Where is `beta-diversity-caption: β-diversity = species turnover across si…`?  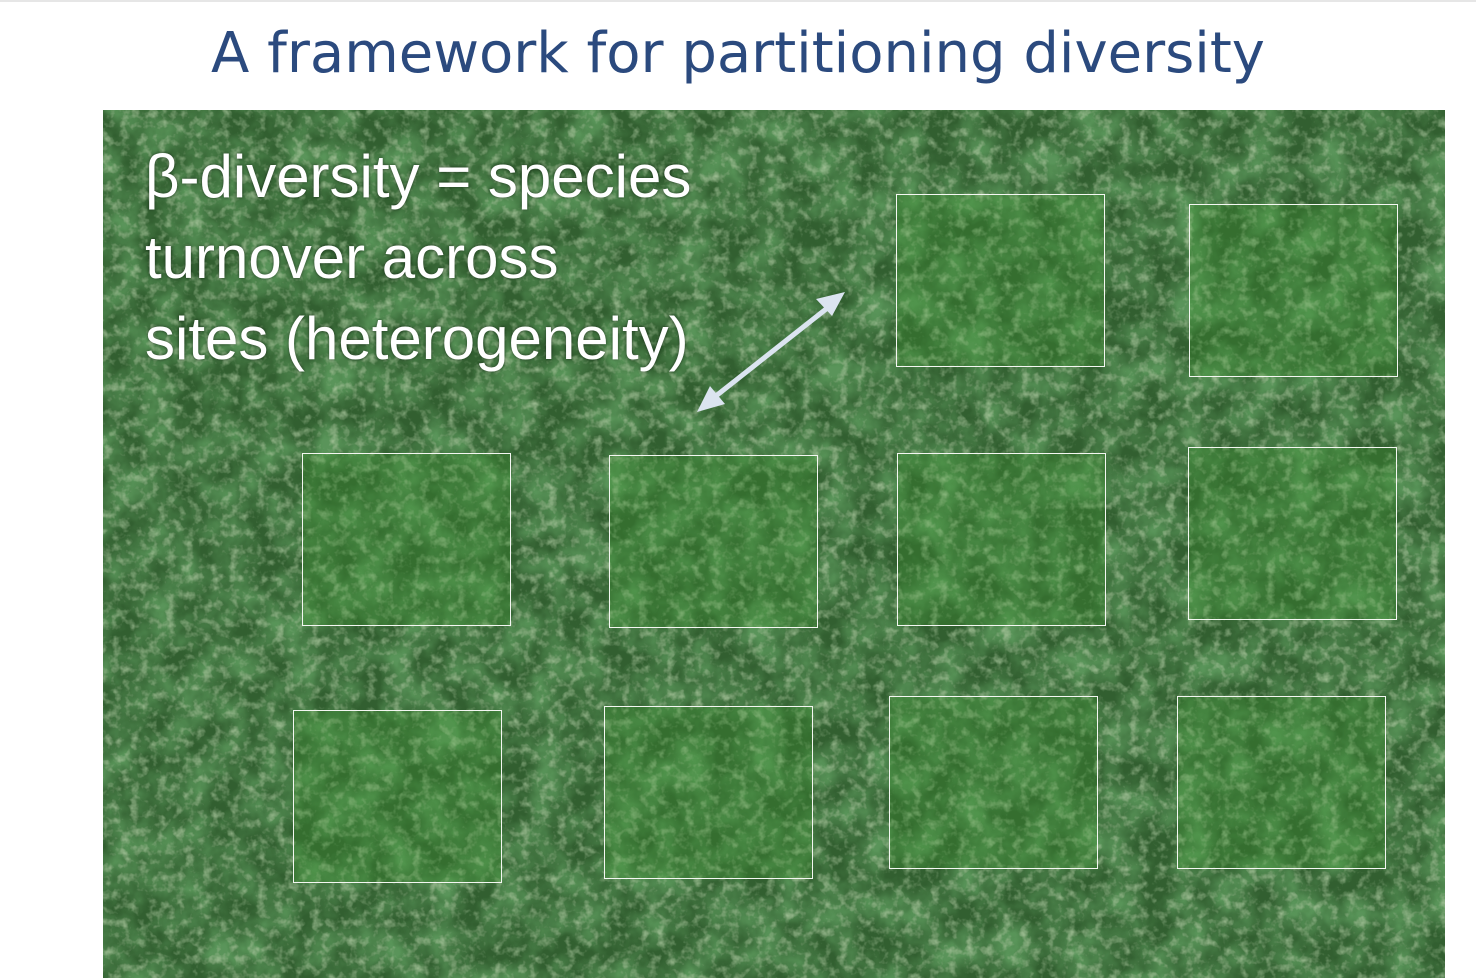
beta-diversity-caption: β-diversity = species turnover across si… is located at coordinates (495, 257).